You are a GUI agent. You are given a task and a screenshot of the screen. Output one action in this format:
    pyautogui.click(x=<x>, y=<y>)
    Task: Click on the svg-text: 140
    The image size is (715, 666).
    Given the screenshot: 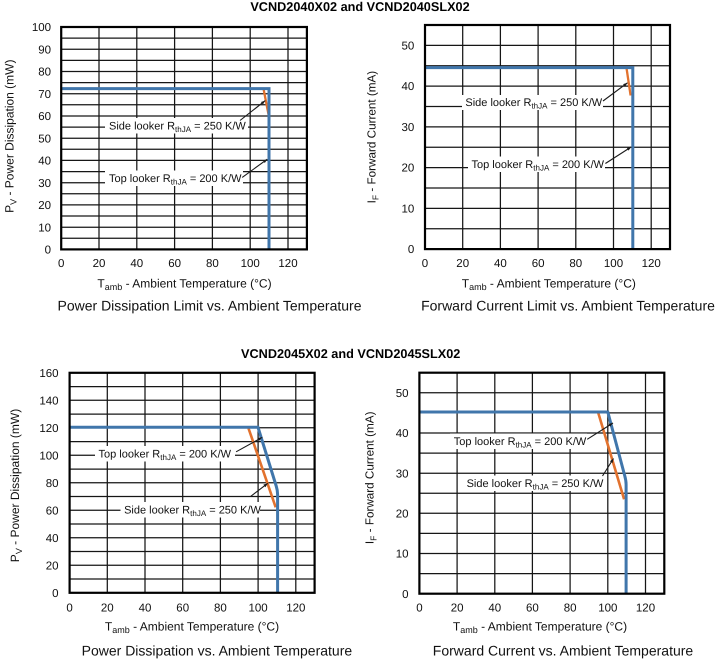 What is the action you would take?
    pyautogui.click(x=48, y=401)
    